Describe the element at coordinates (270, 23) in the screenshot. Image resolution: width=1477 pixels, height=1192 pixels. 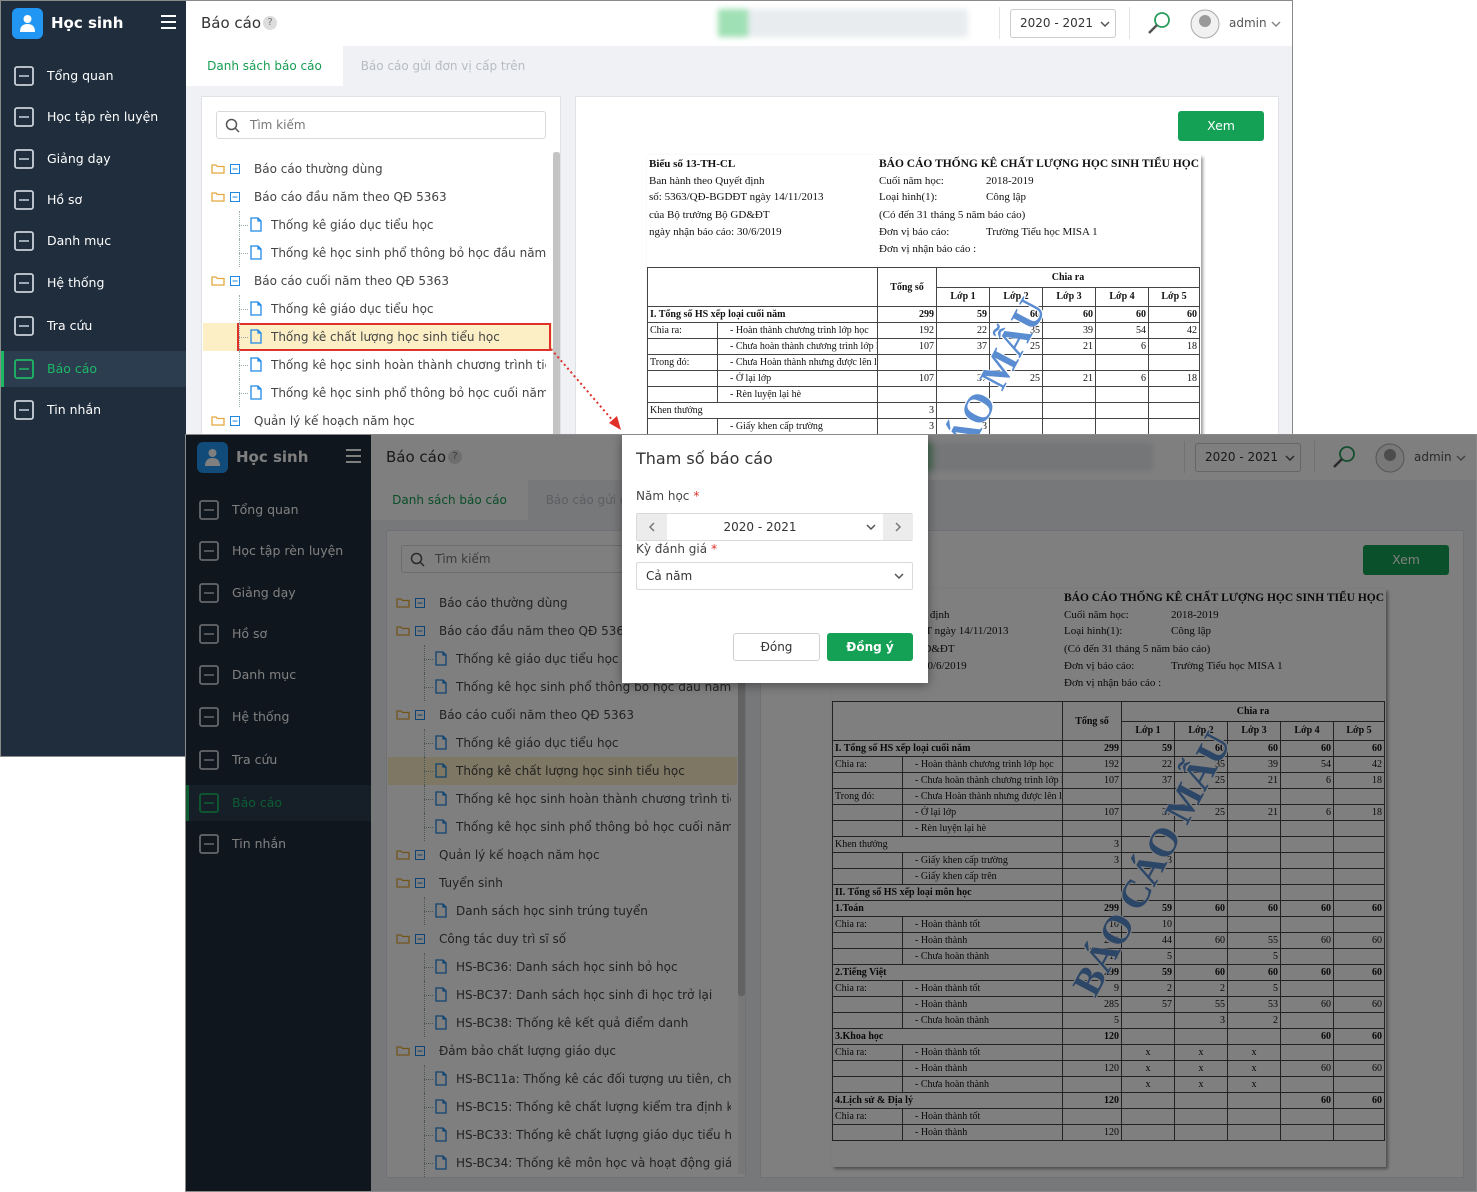
I see `help-icon: ?` at that location.